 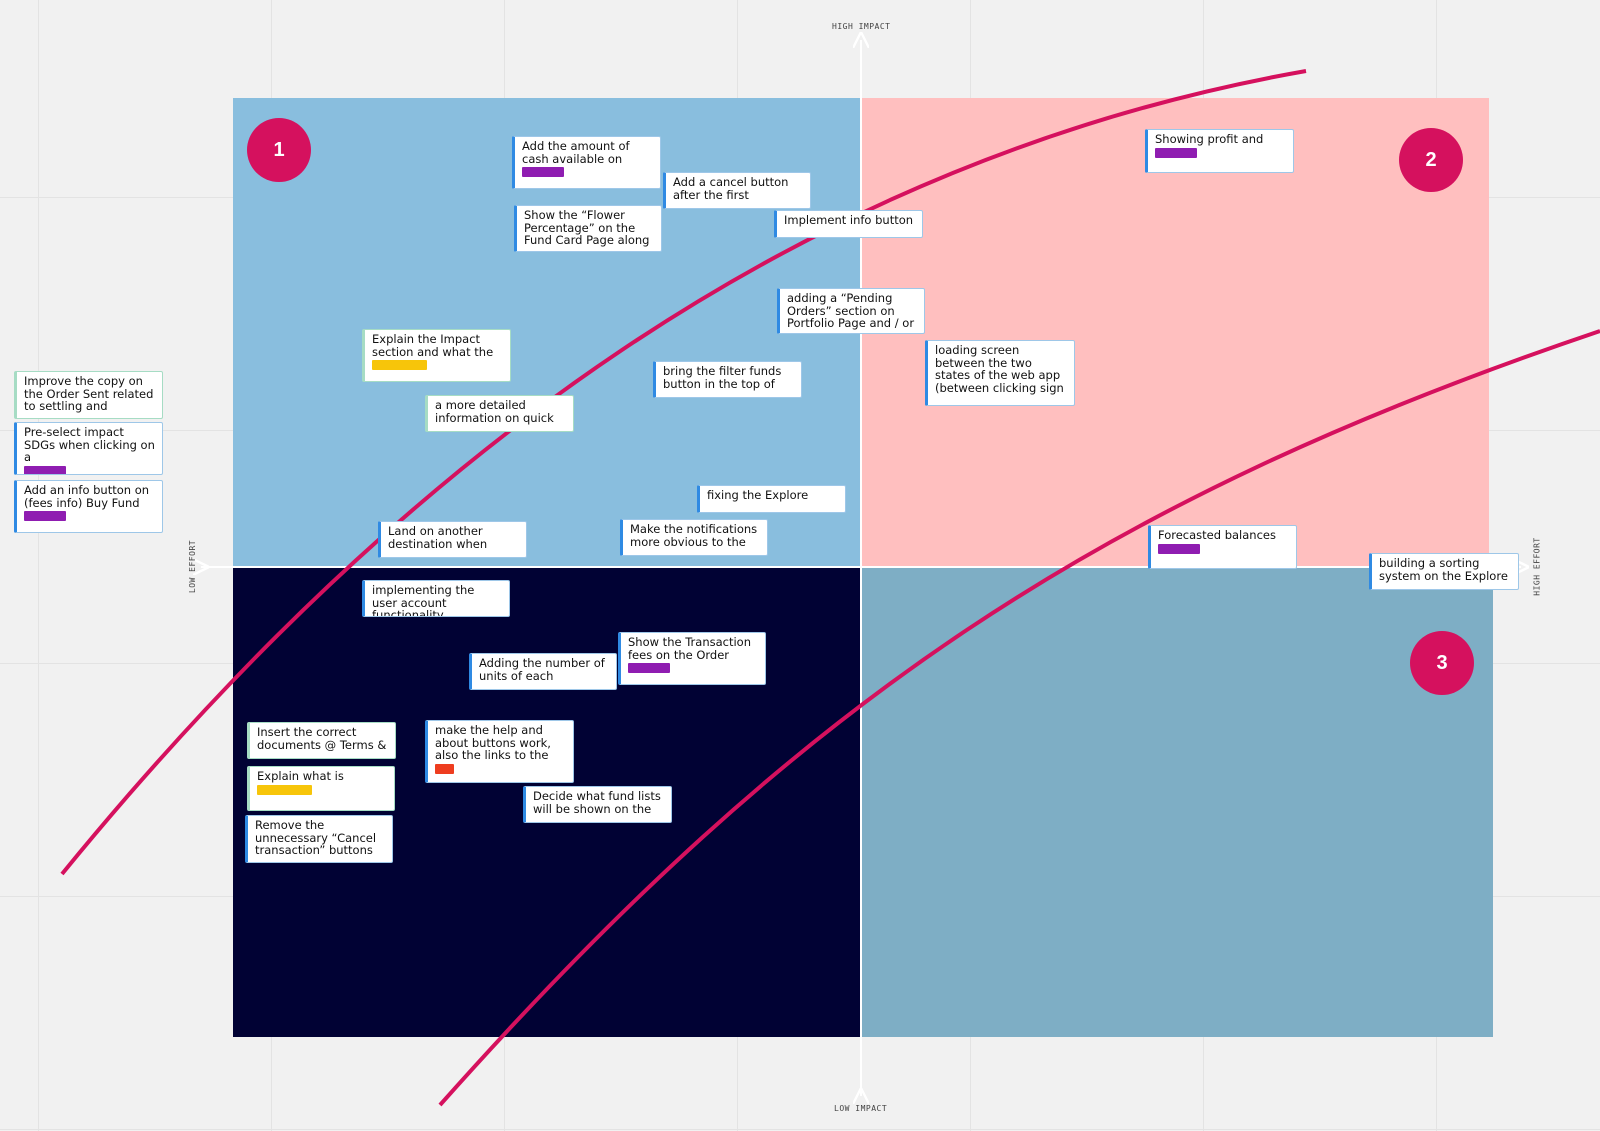 I want to click on sticky-note: Add a cancel button after the first, so click(x=737, y=190).